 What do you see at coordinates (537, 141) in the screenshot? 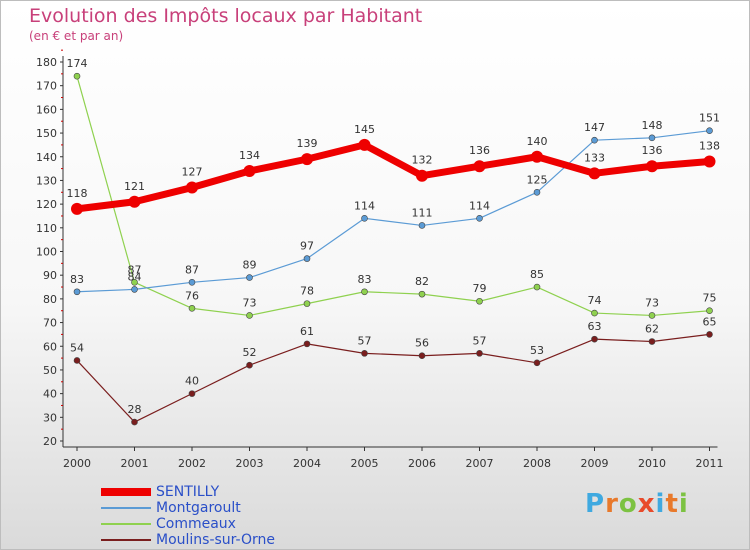
I see `data-label-sentilly: 140` at bounding box center [537, 141].